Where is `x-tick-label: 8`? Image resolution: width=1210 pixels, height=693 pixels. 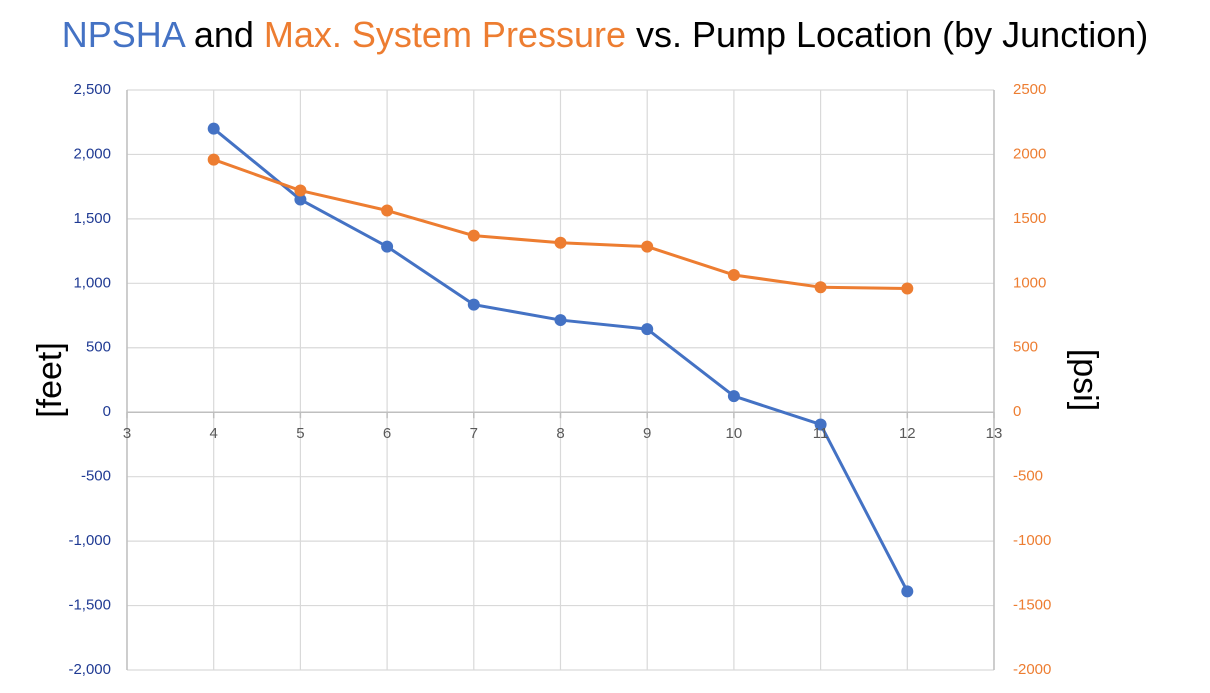 x-tick-label: 8 is located at coordinates (560, 433).